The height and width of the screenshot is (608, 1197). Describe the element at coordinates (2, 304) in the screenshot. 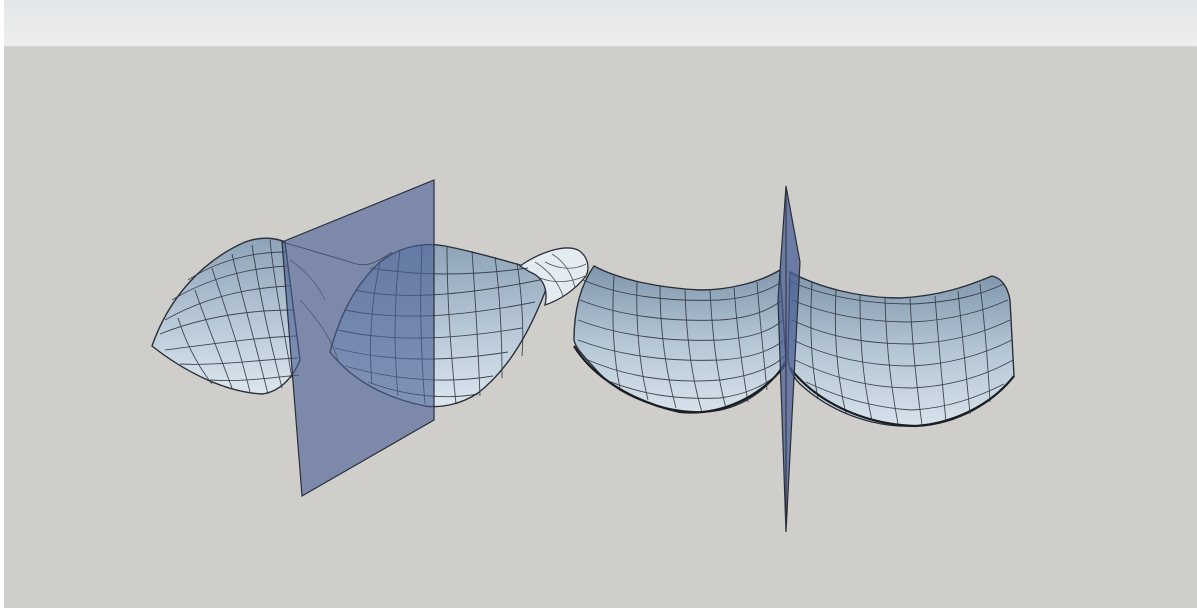

I see `window-edge` at that location.